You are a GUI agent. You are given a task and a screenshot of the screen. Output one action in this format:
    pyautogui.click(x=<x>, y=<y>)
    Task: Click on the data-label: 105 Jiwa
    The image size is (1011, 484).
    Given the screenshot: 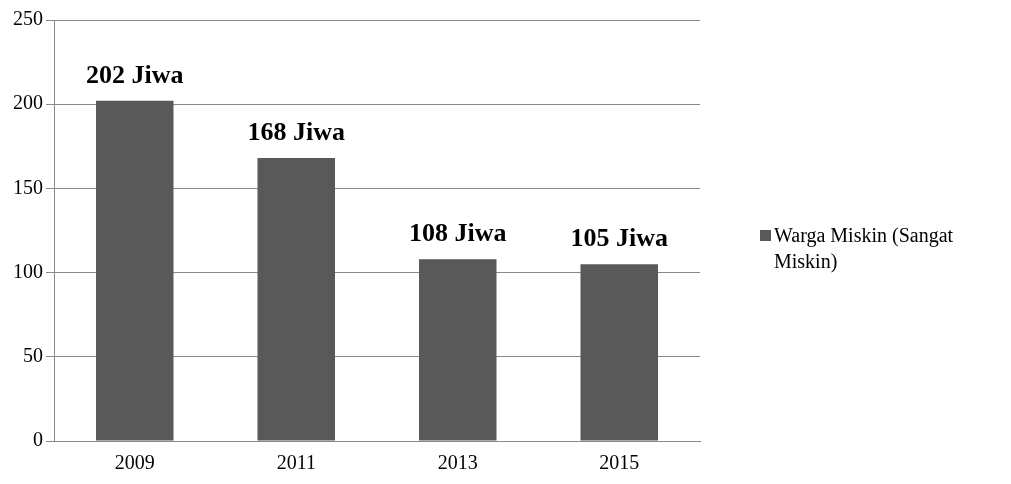 What is the action you would take?
    pyautogui.click(x=619, y=237)
    